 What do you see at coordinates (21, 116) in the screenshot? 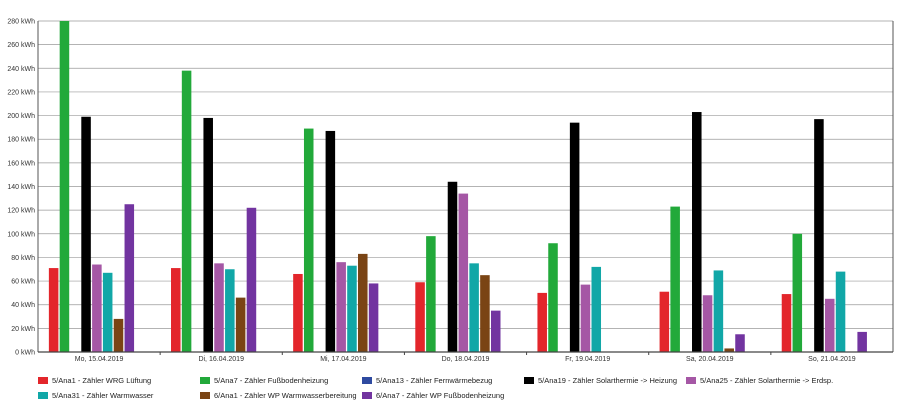
I see `y-tick-label: 200 kWh` at bounding box center [21, 116].